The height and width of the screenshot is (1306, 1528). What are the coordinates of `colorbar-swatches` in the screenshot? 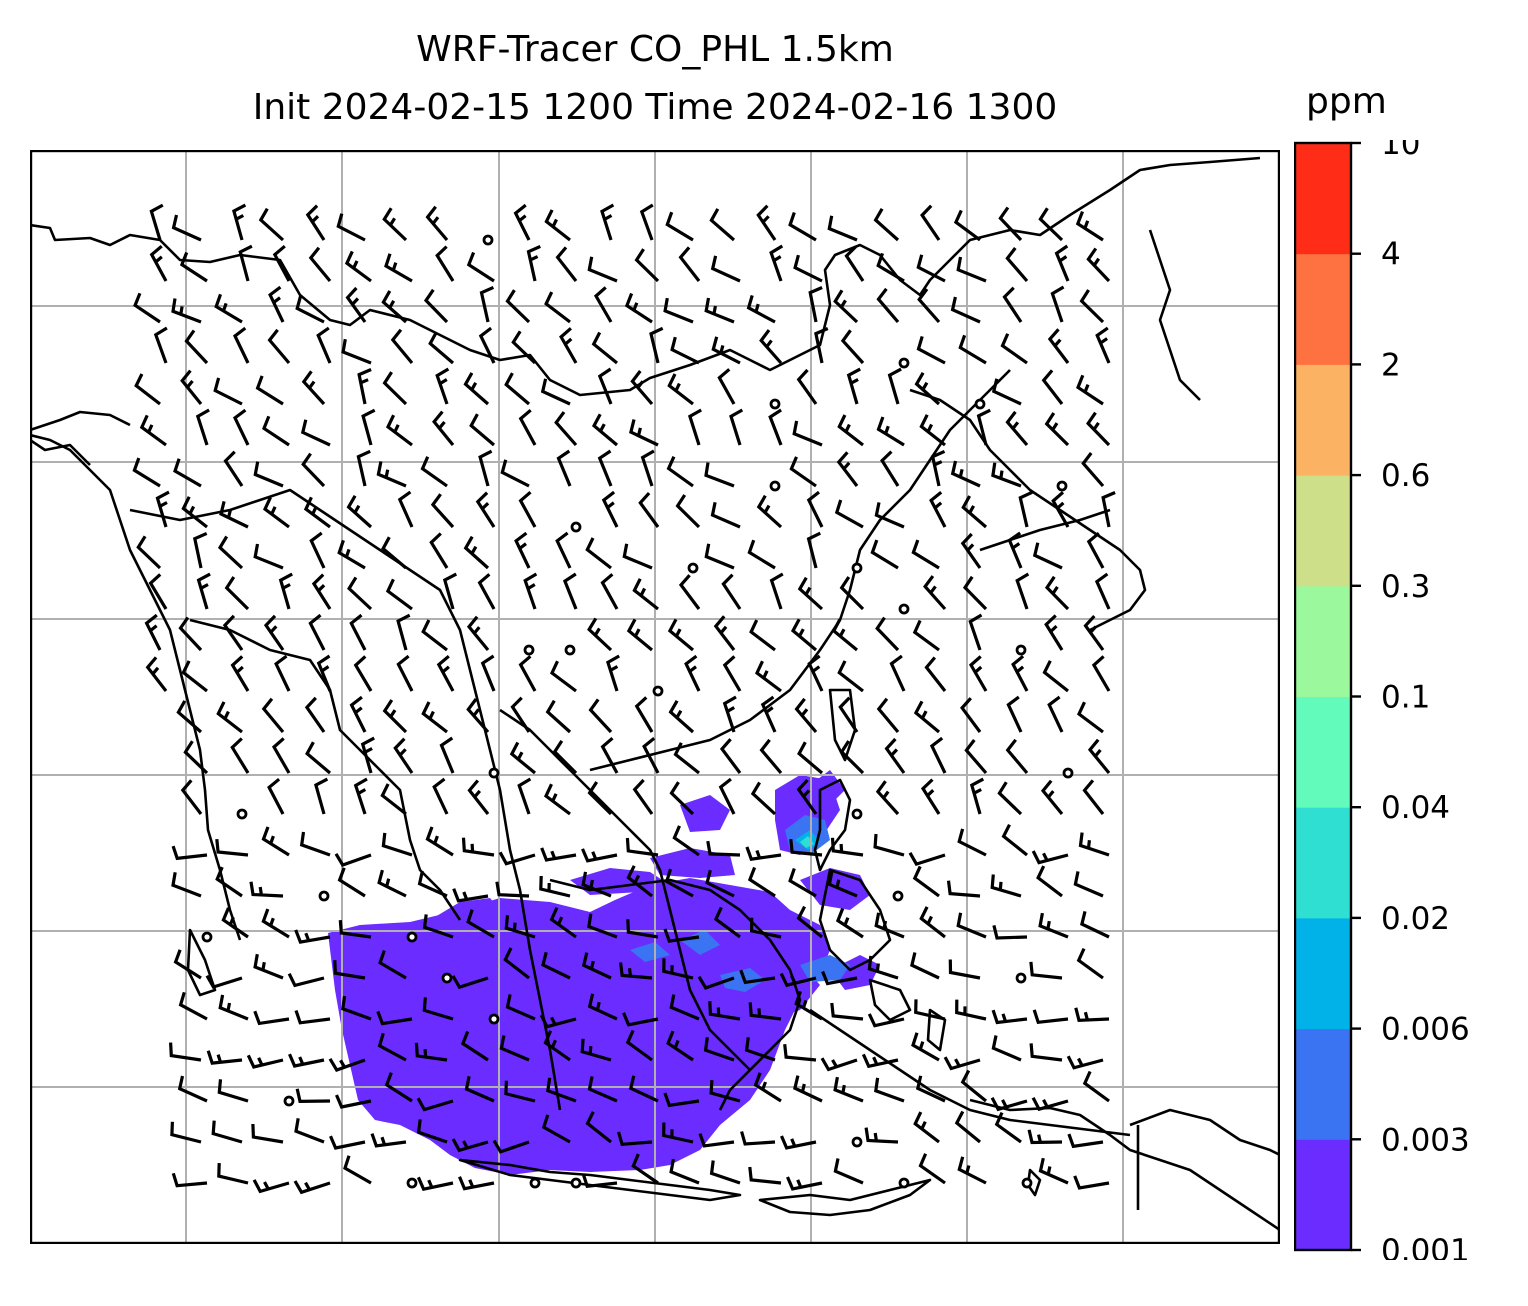 It's located at (1323, 697).